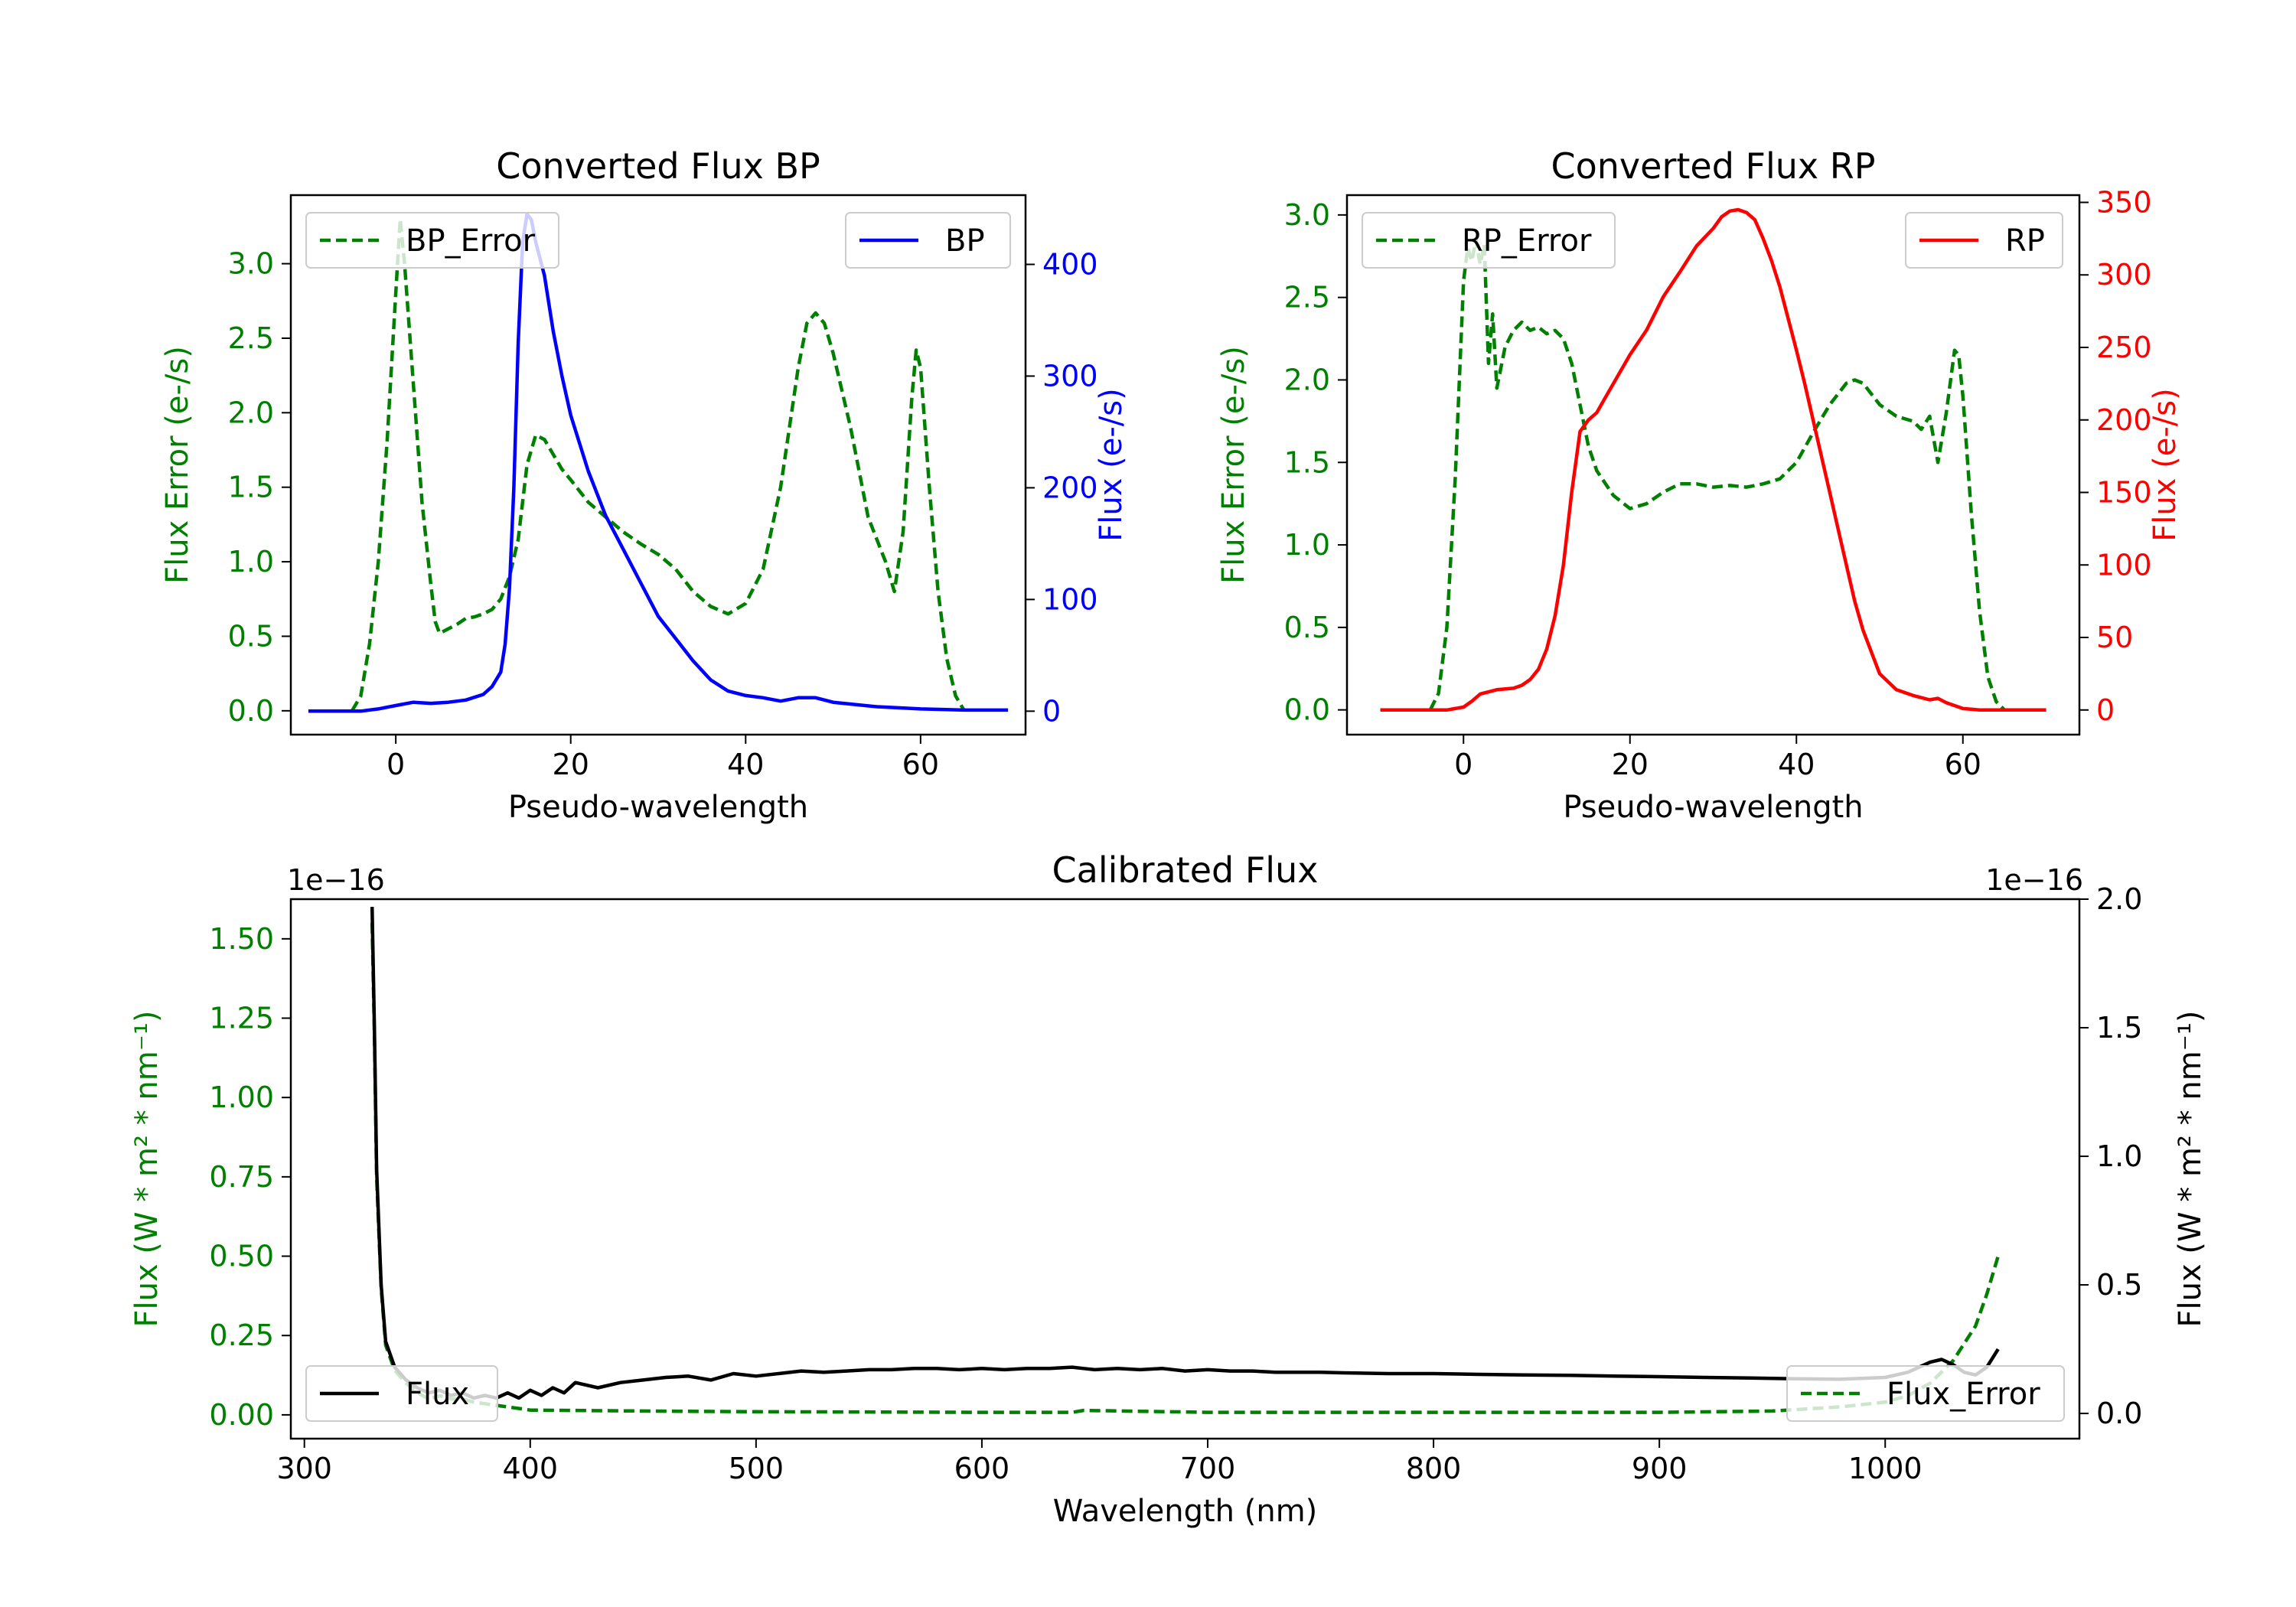  I want to click on series-line-bp, so click(658, 463).